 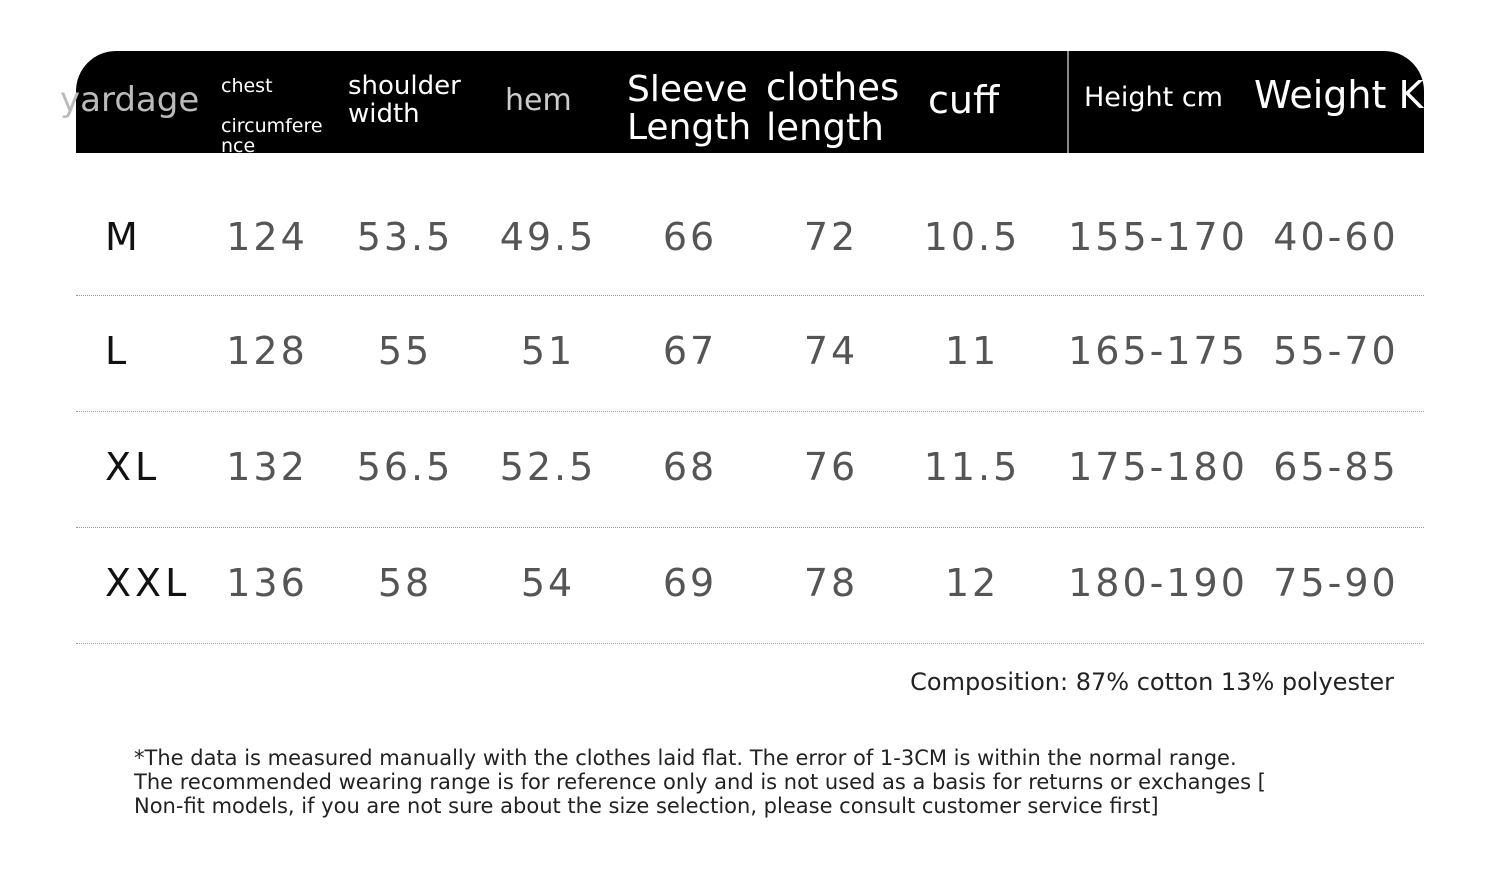 What do you see at coordinates (690, 237) in the screenshot?
I see `cell-sleeve: 66` at bounding box center [690, 237].